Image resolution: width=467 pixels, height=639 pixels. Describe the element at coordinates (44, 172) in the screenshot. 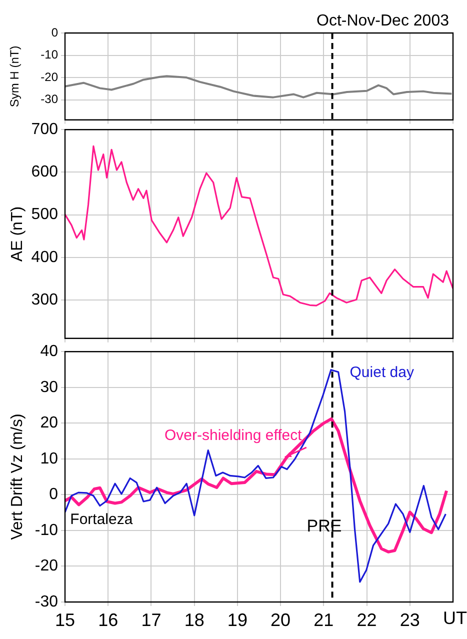

I see `y-tick-label: 600` at that location.